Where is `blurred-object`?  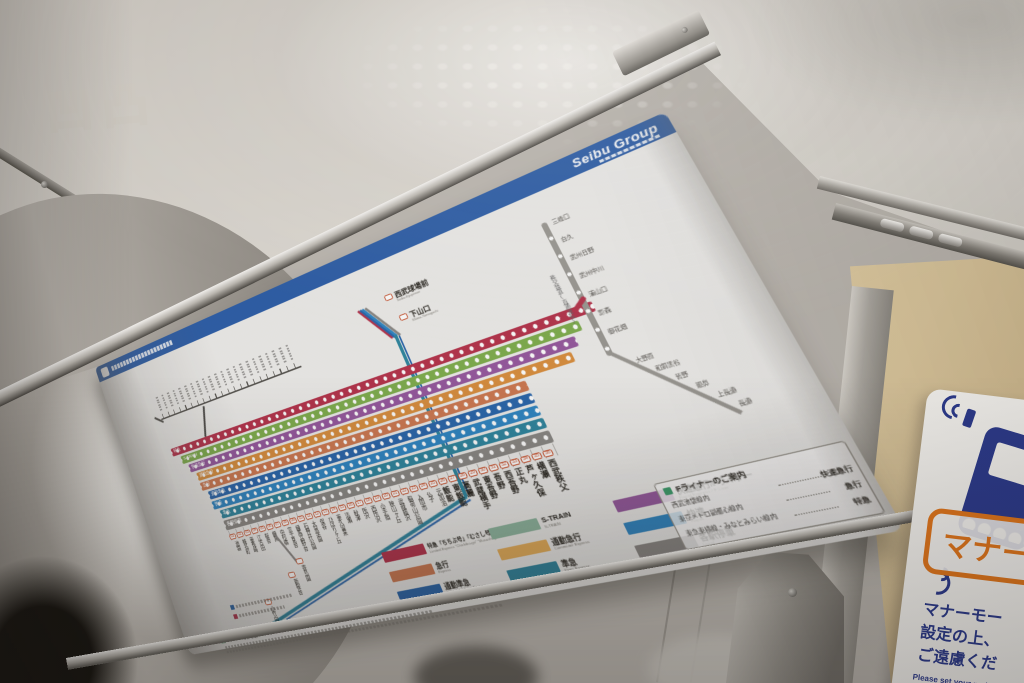
blurred-object is located at coordinates (476, 664).